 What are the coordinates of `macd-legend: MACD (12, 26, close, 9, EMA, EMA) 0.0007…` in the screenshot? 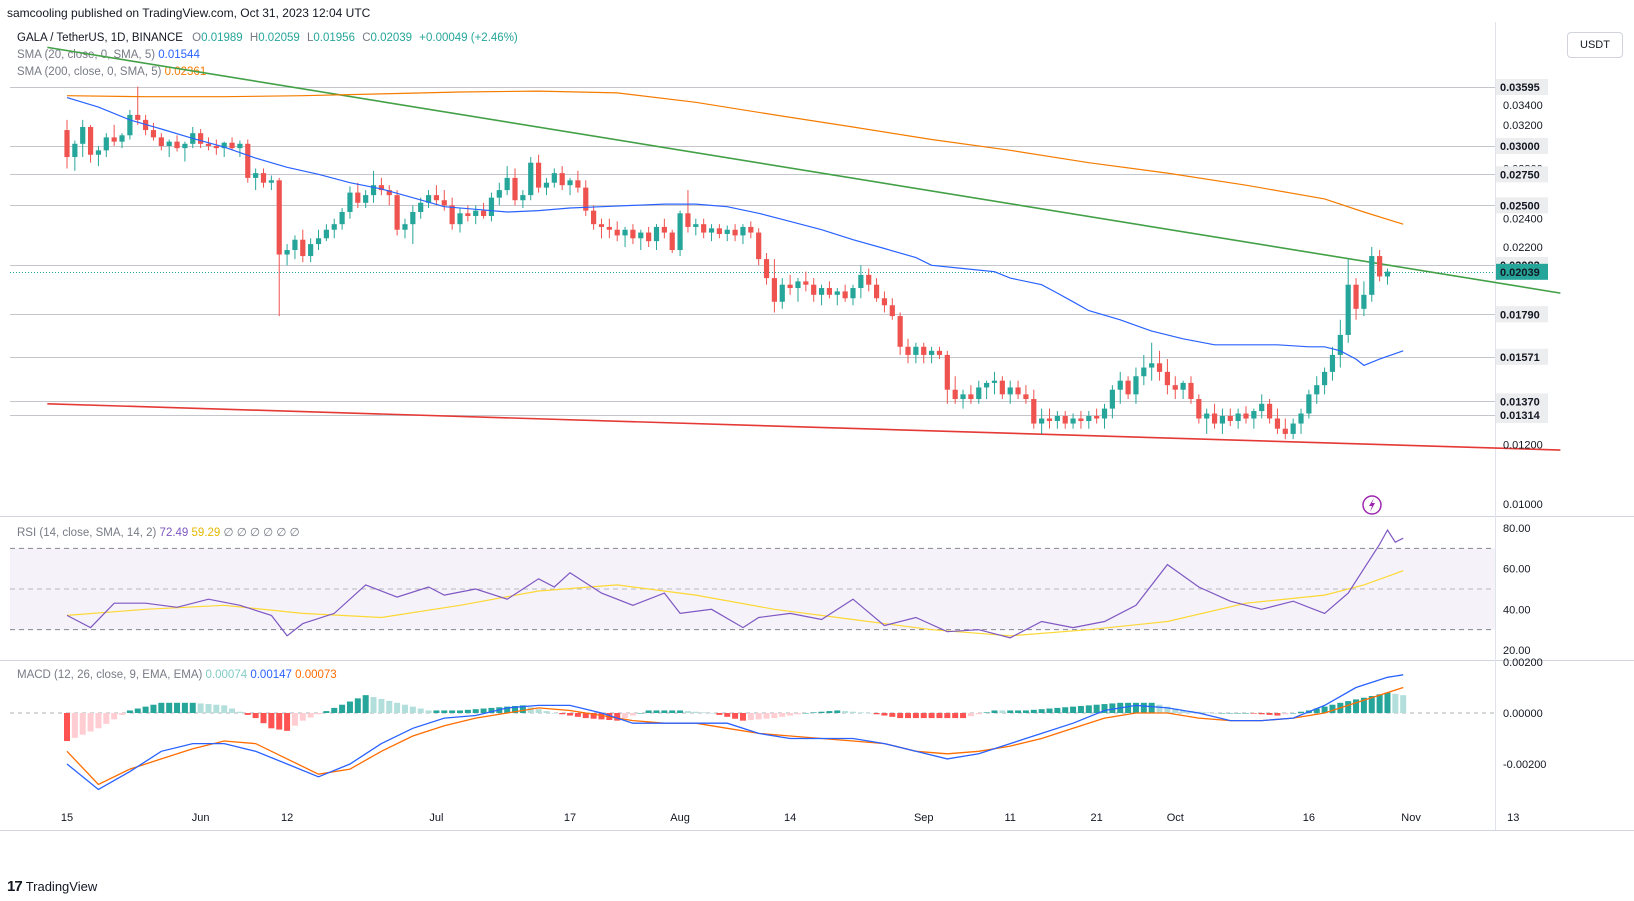 It's located at (177, 675).